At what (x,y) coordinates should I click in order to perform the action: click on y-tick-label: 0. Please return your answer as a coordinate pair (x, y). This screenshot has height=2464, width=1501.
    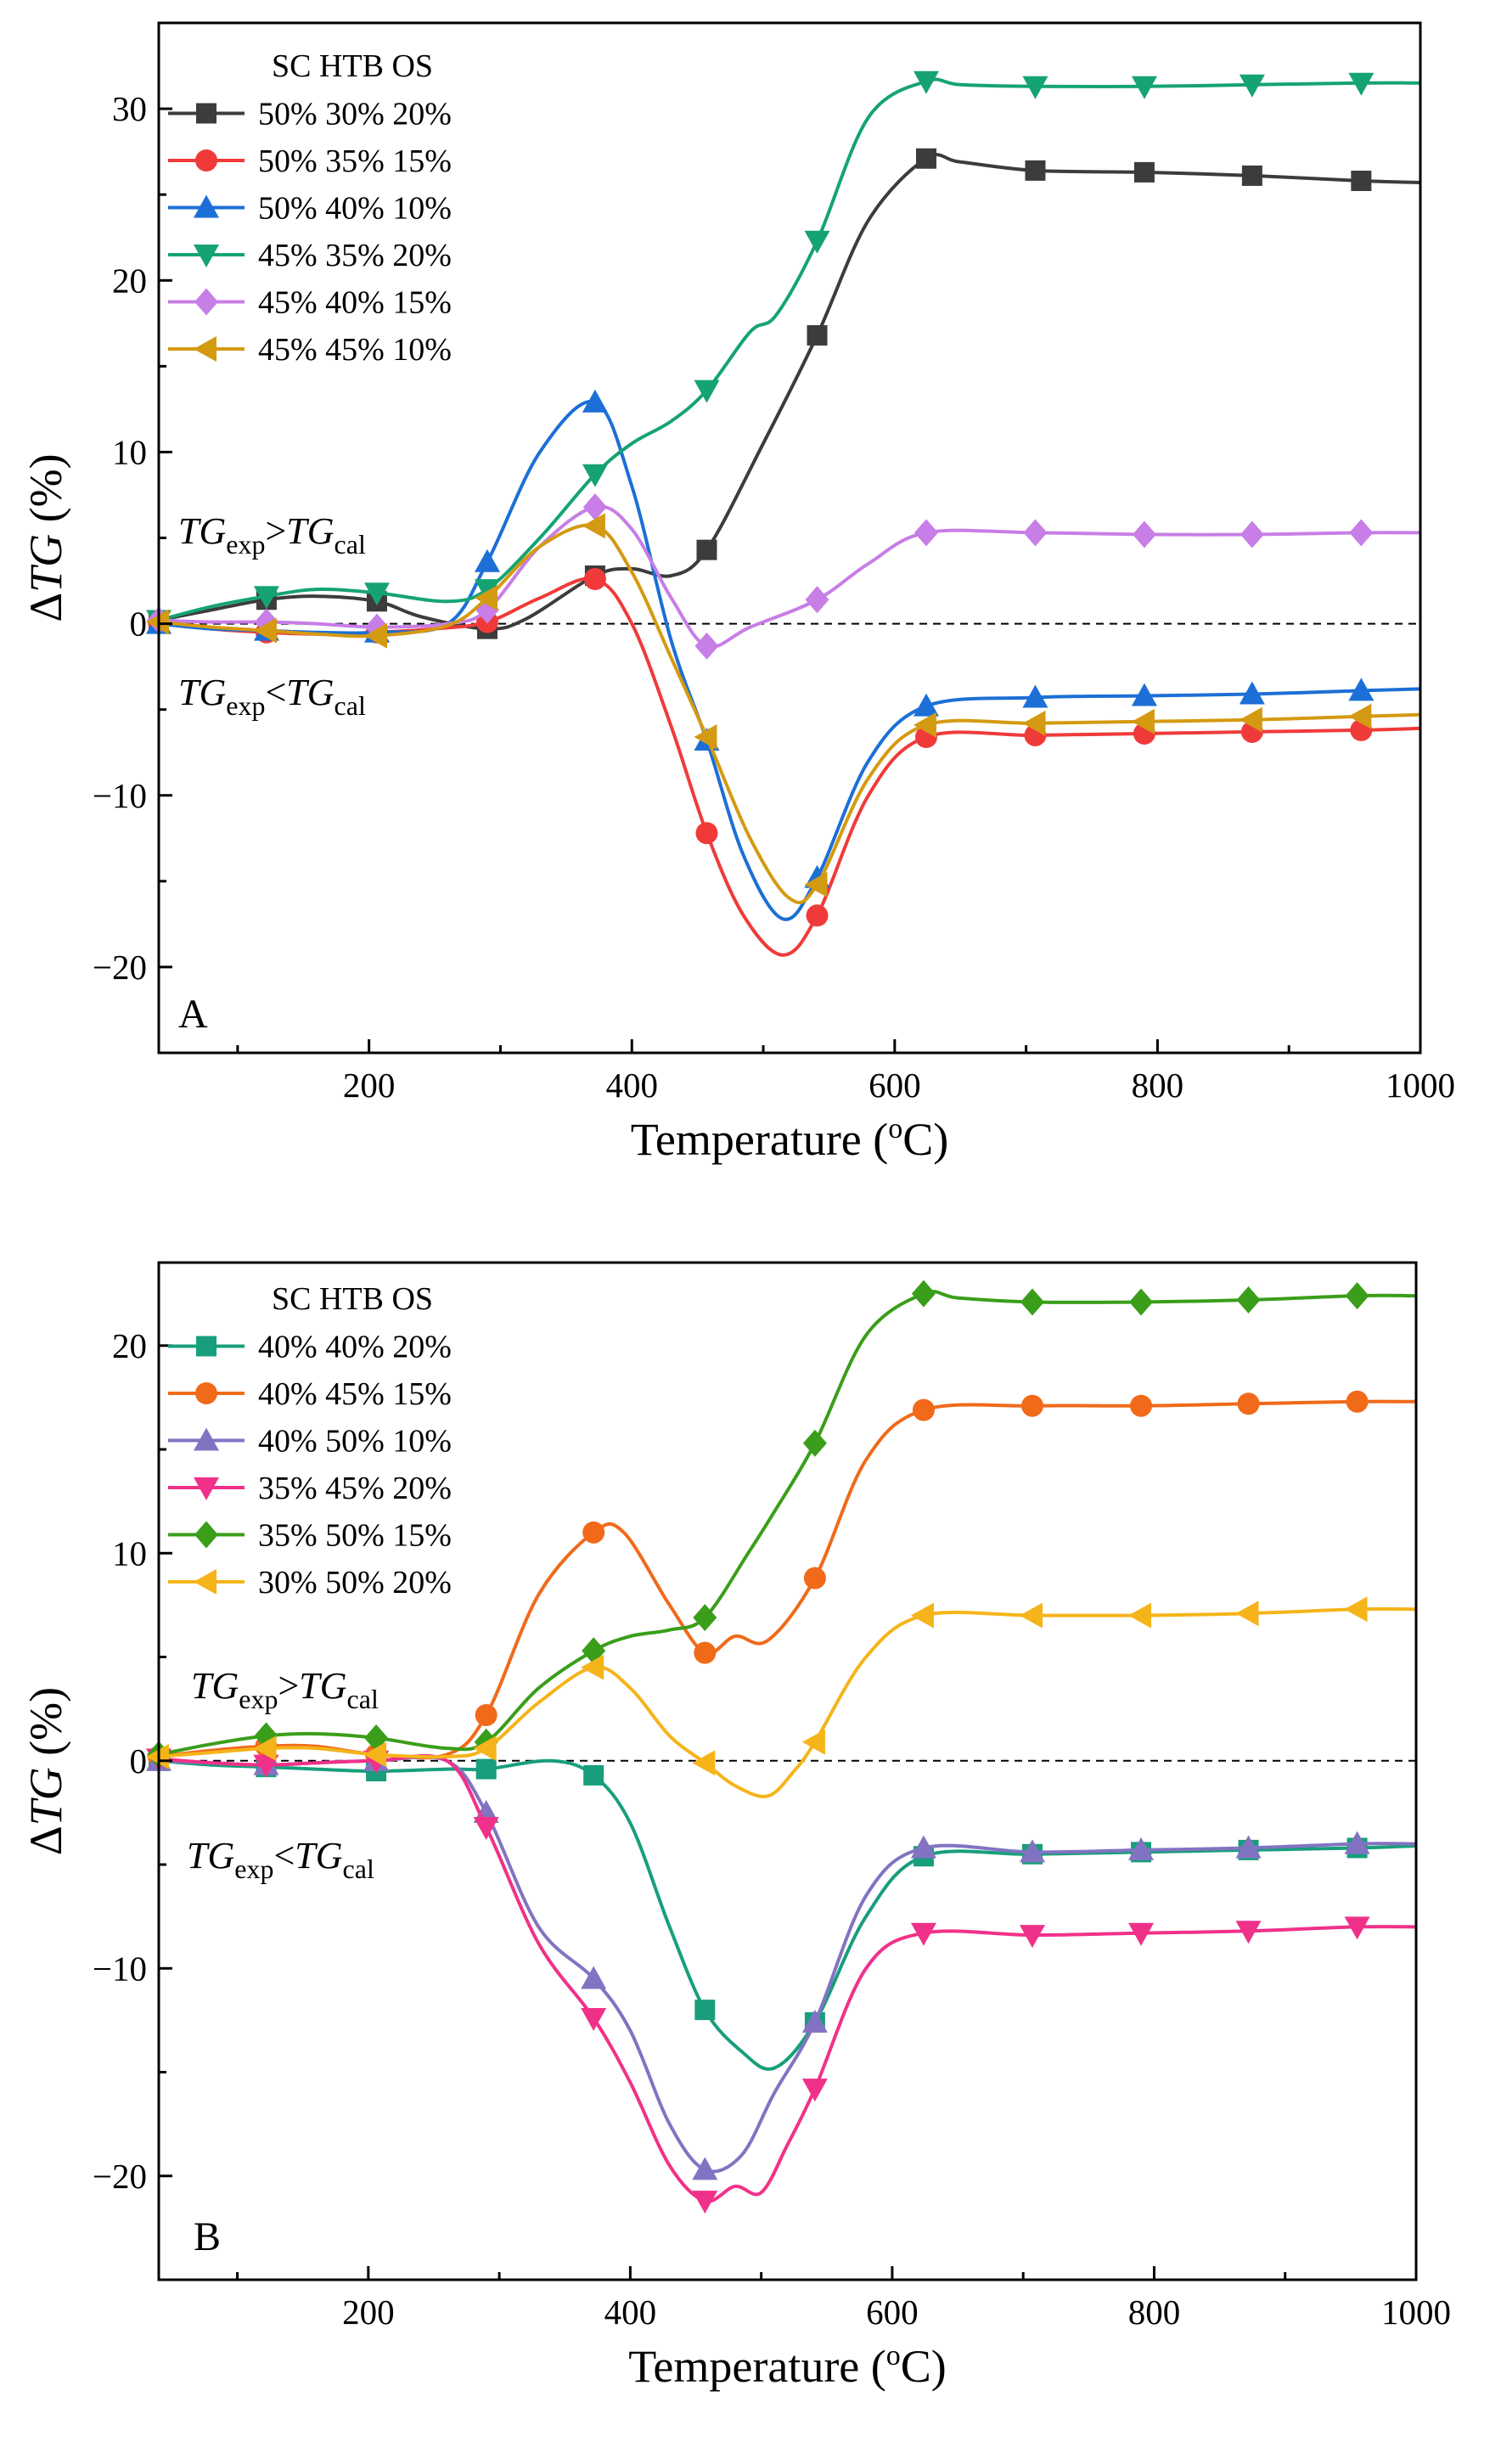
    Looking at the image, I should click on (139, 624).